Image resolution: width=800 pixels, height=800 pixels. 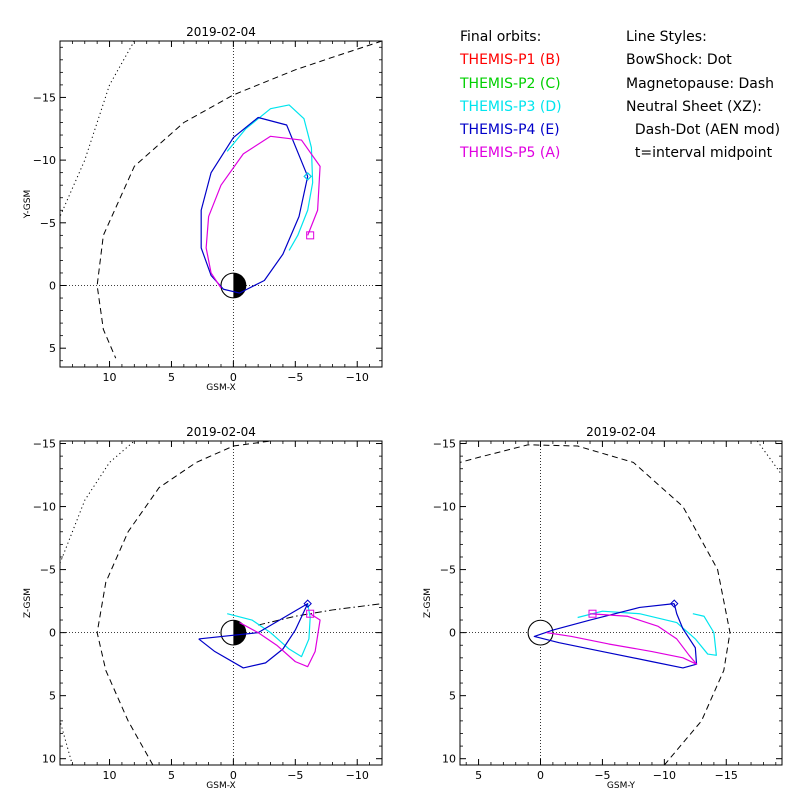 I want to click on legend-entry-p5: THEMIS-P5 (A), so click(x=510, y=153).